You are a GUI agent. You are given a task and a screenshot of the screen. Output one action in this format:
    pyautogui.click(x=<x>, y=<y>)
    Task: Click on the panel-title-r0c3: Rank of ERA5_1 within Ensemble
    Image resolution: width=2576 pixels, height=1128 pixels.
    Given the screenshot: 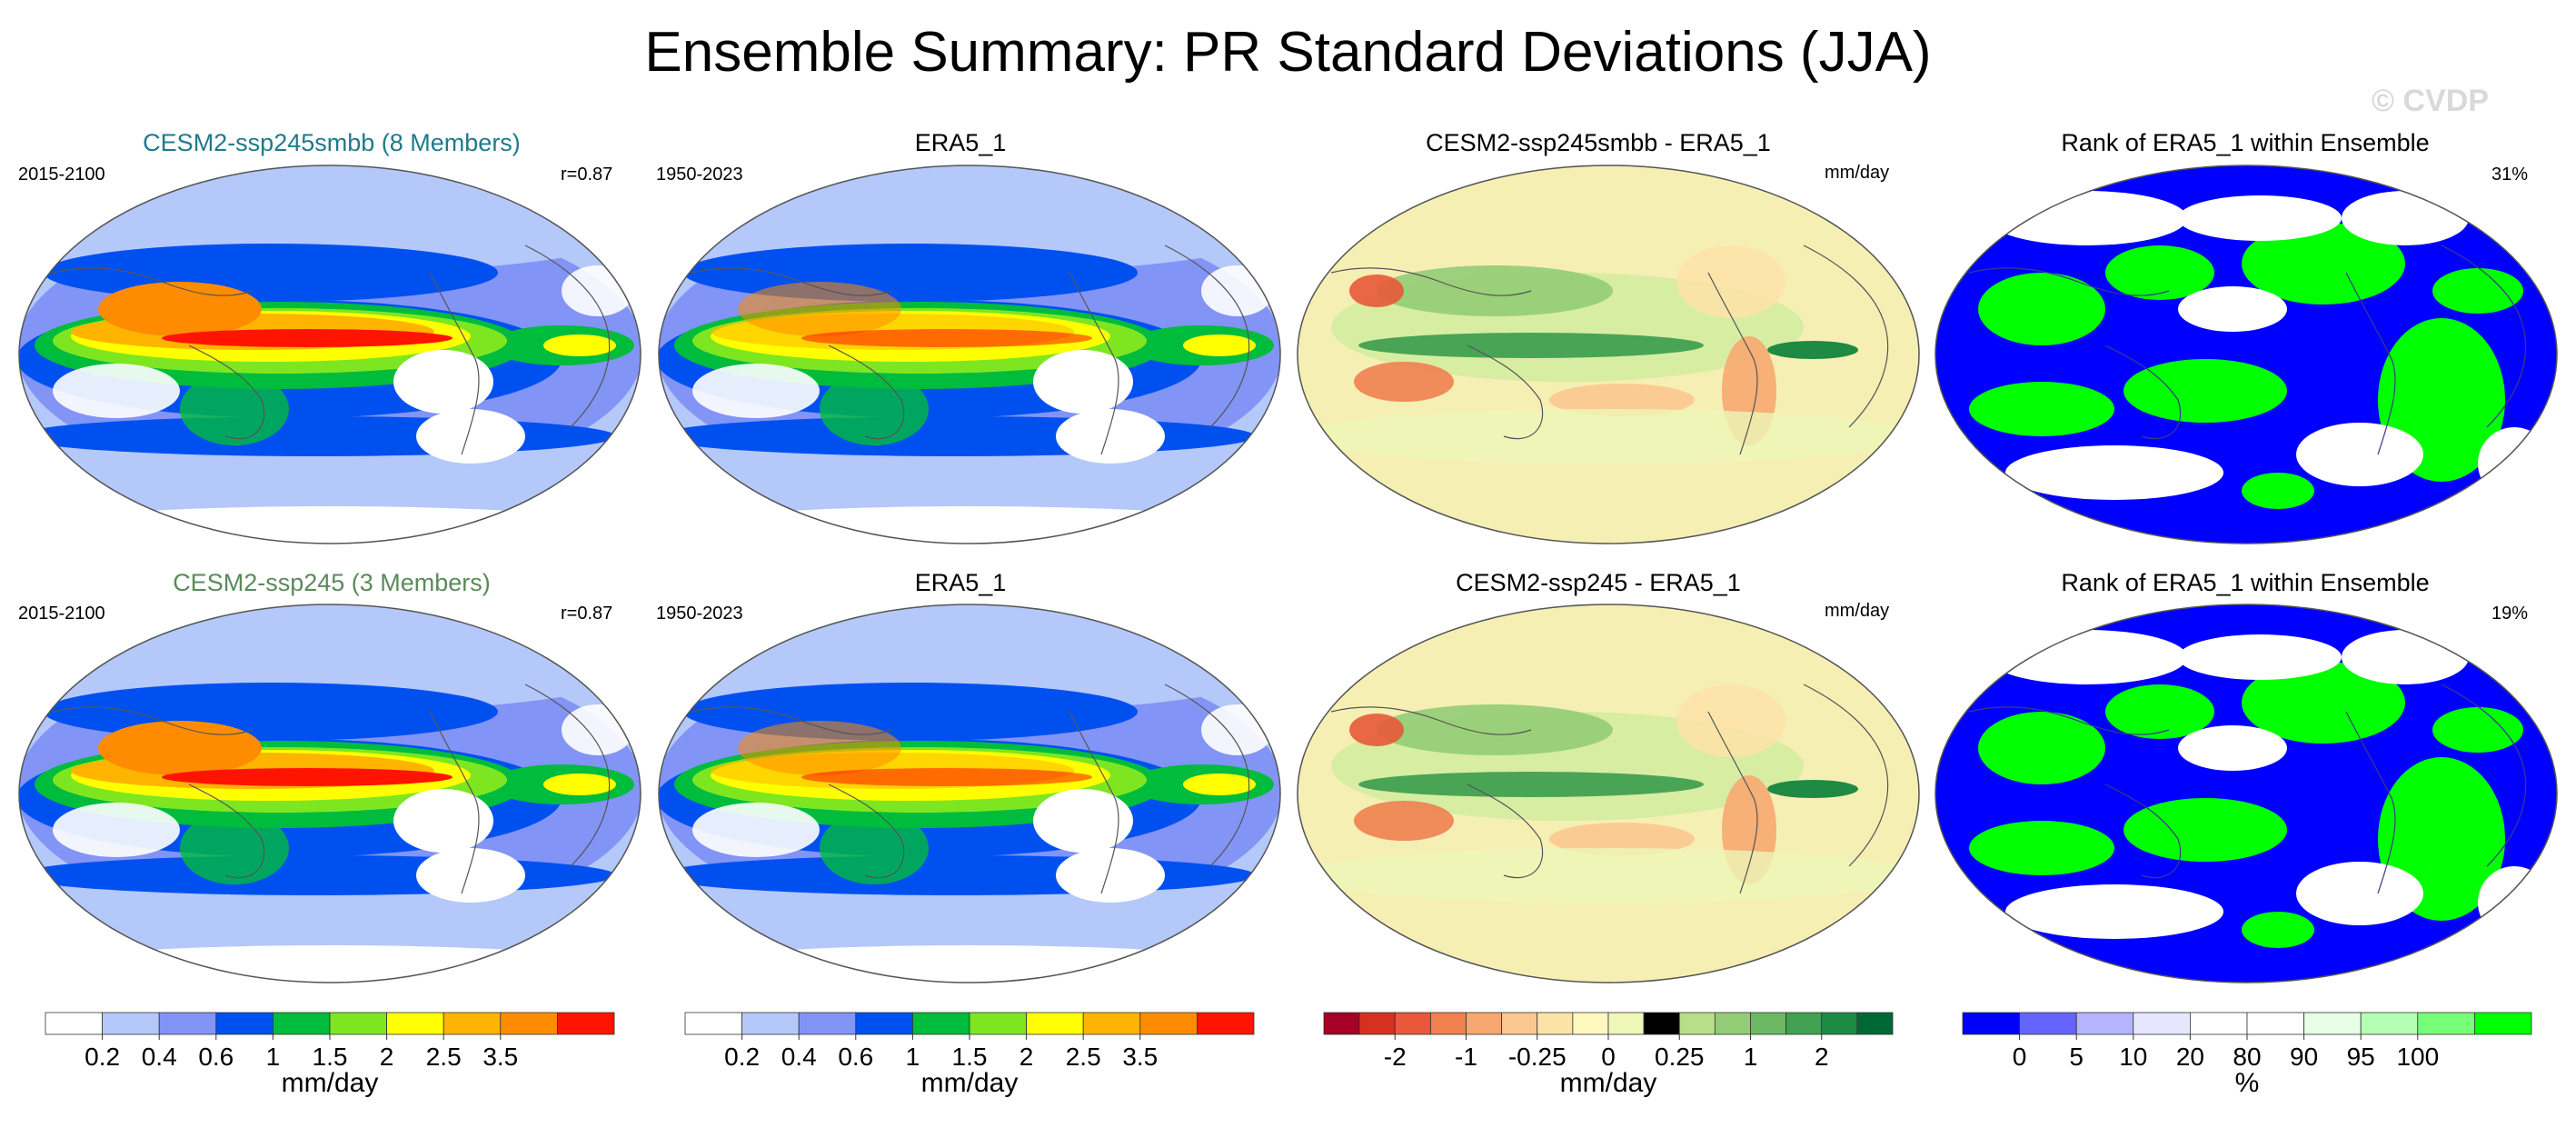 What is the action you would take?
    pyautogui.click(x=2246, y=142)
    